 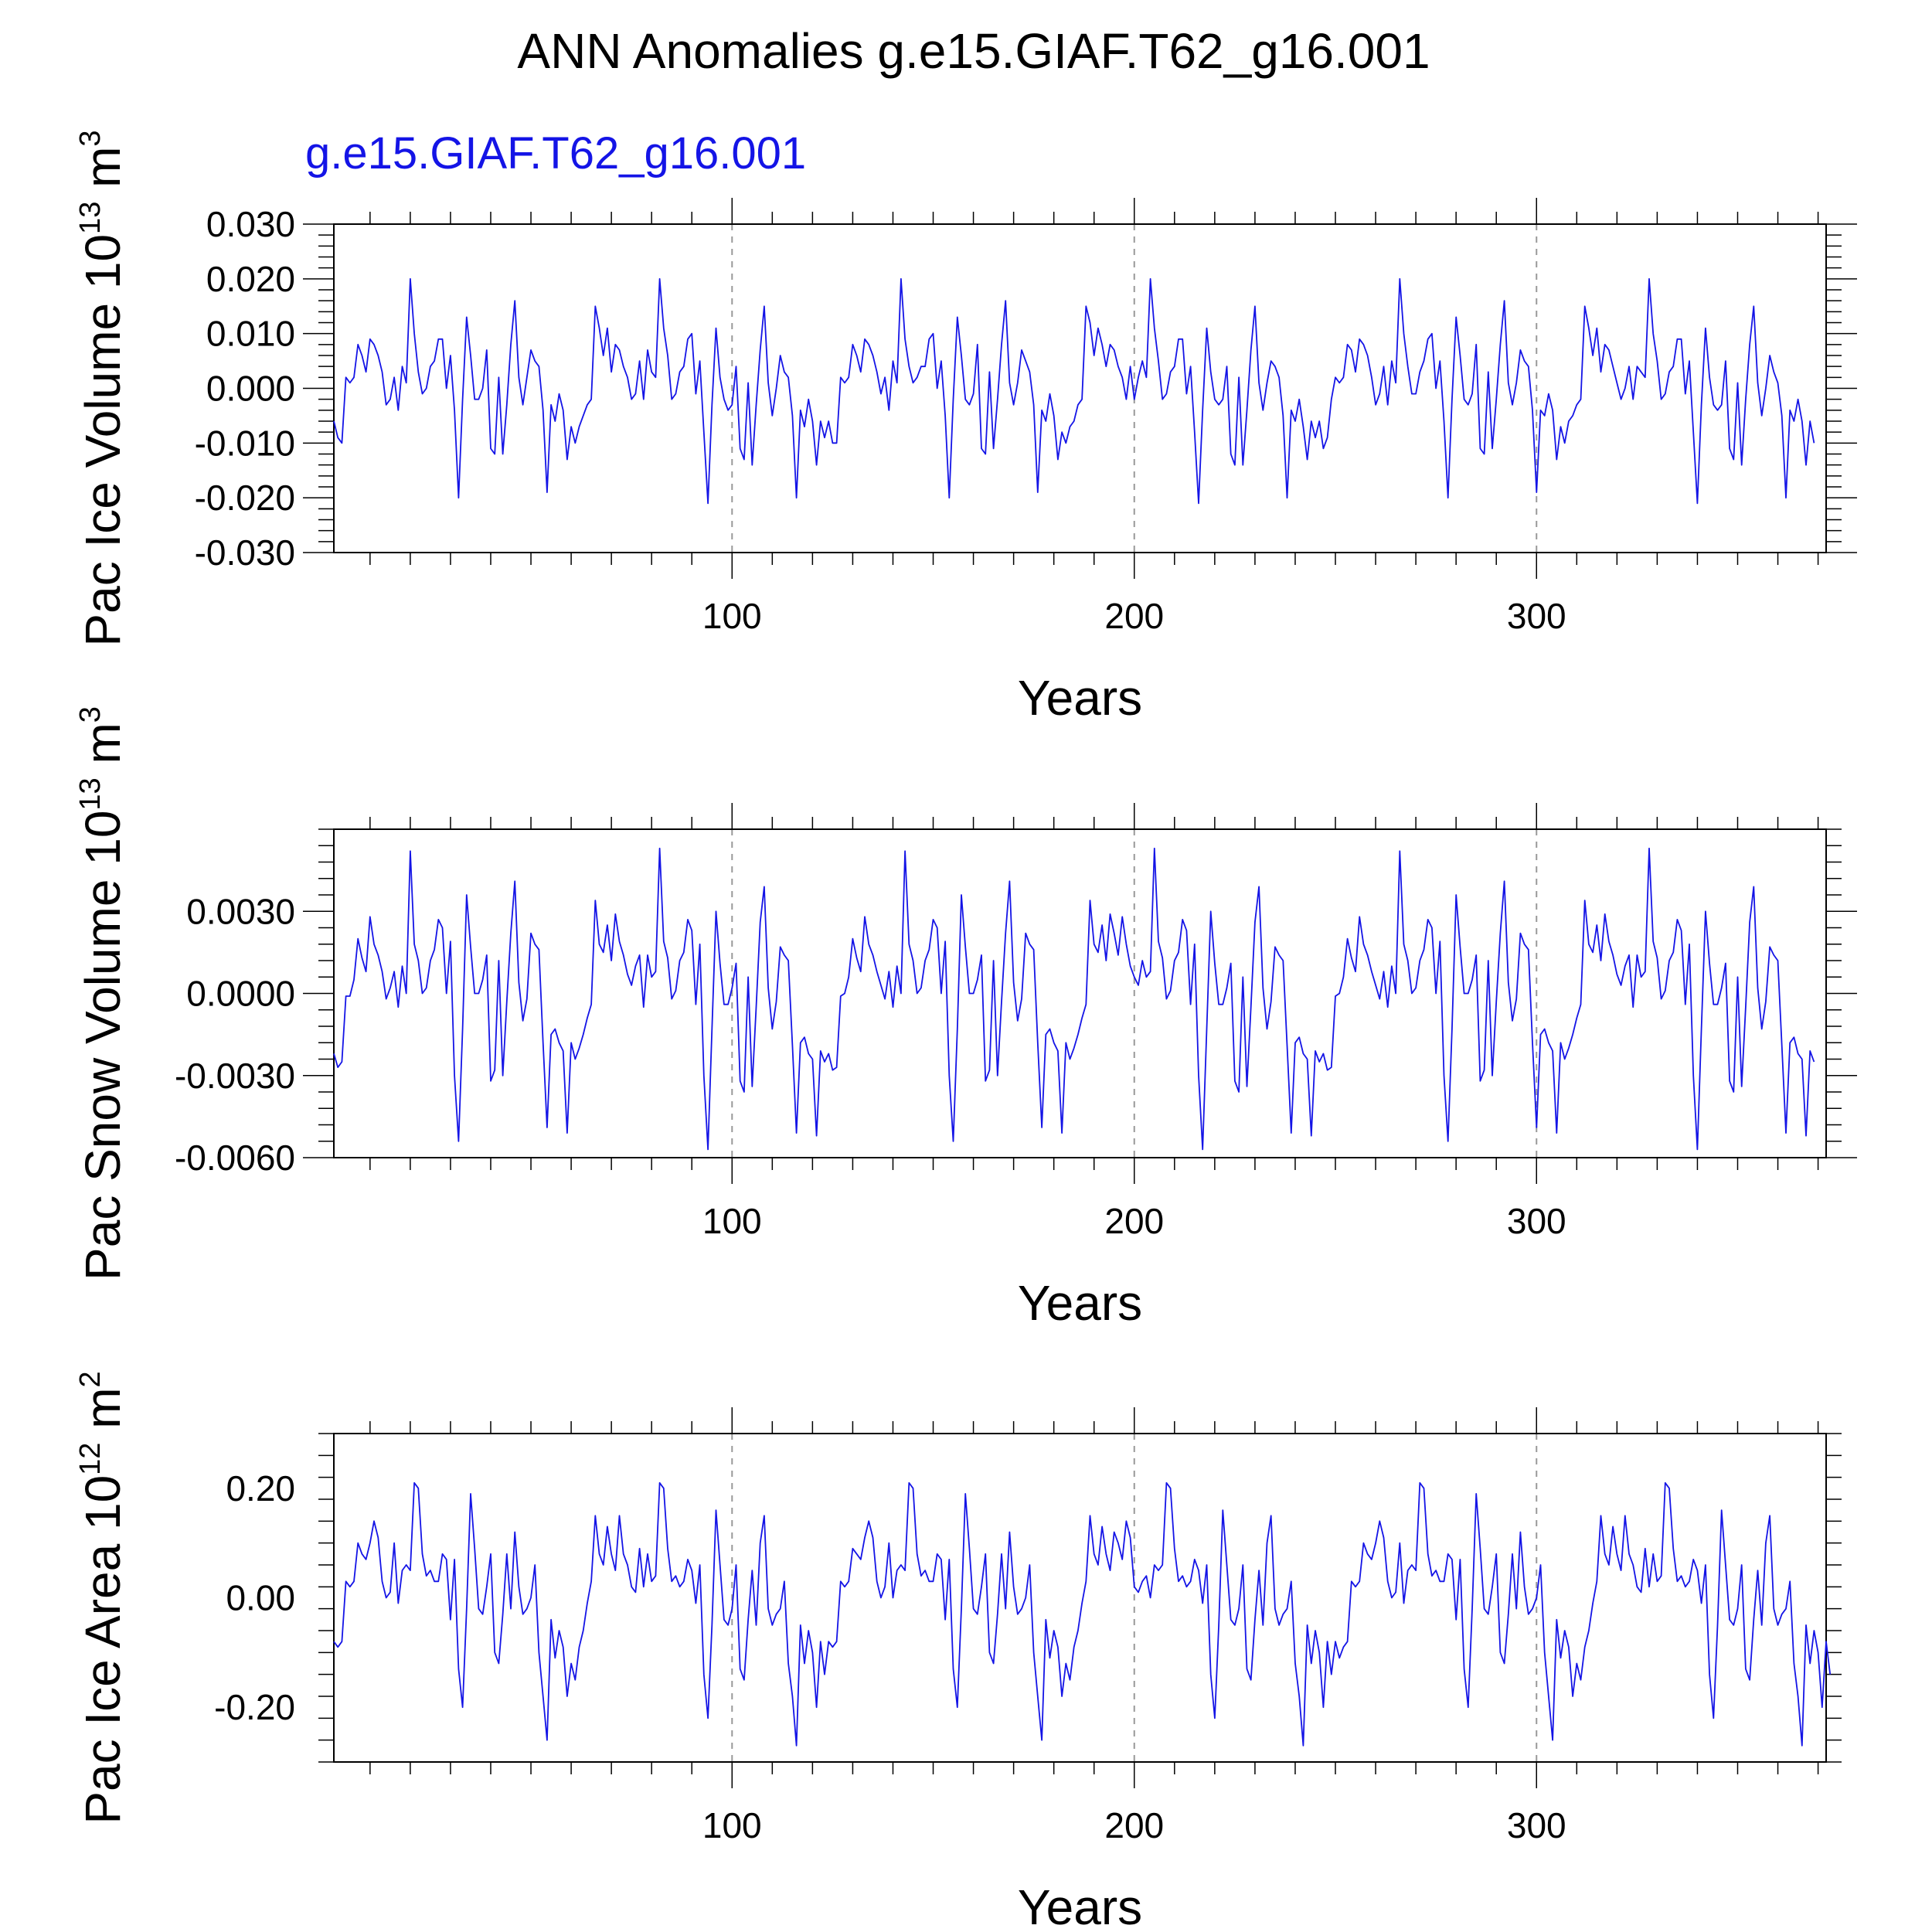 What do you see at coordinates (260, 1489) in the screenshot?
I see `y-tick-label: 0.20` at bounding box center [260, 1489].